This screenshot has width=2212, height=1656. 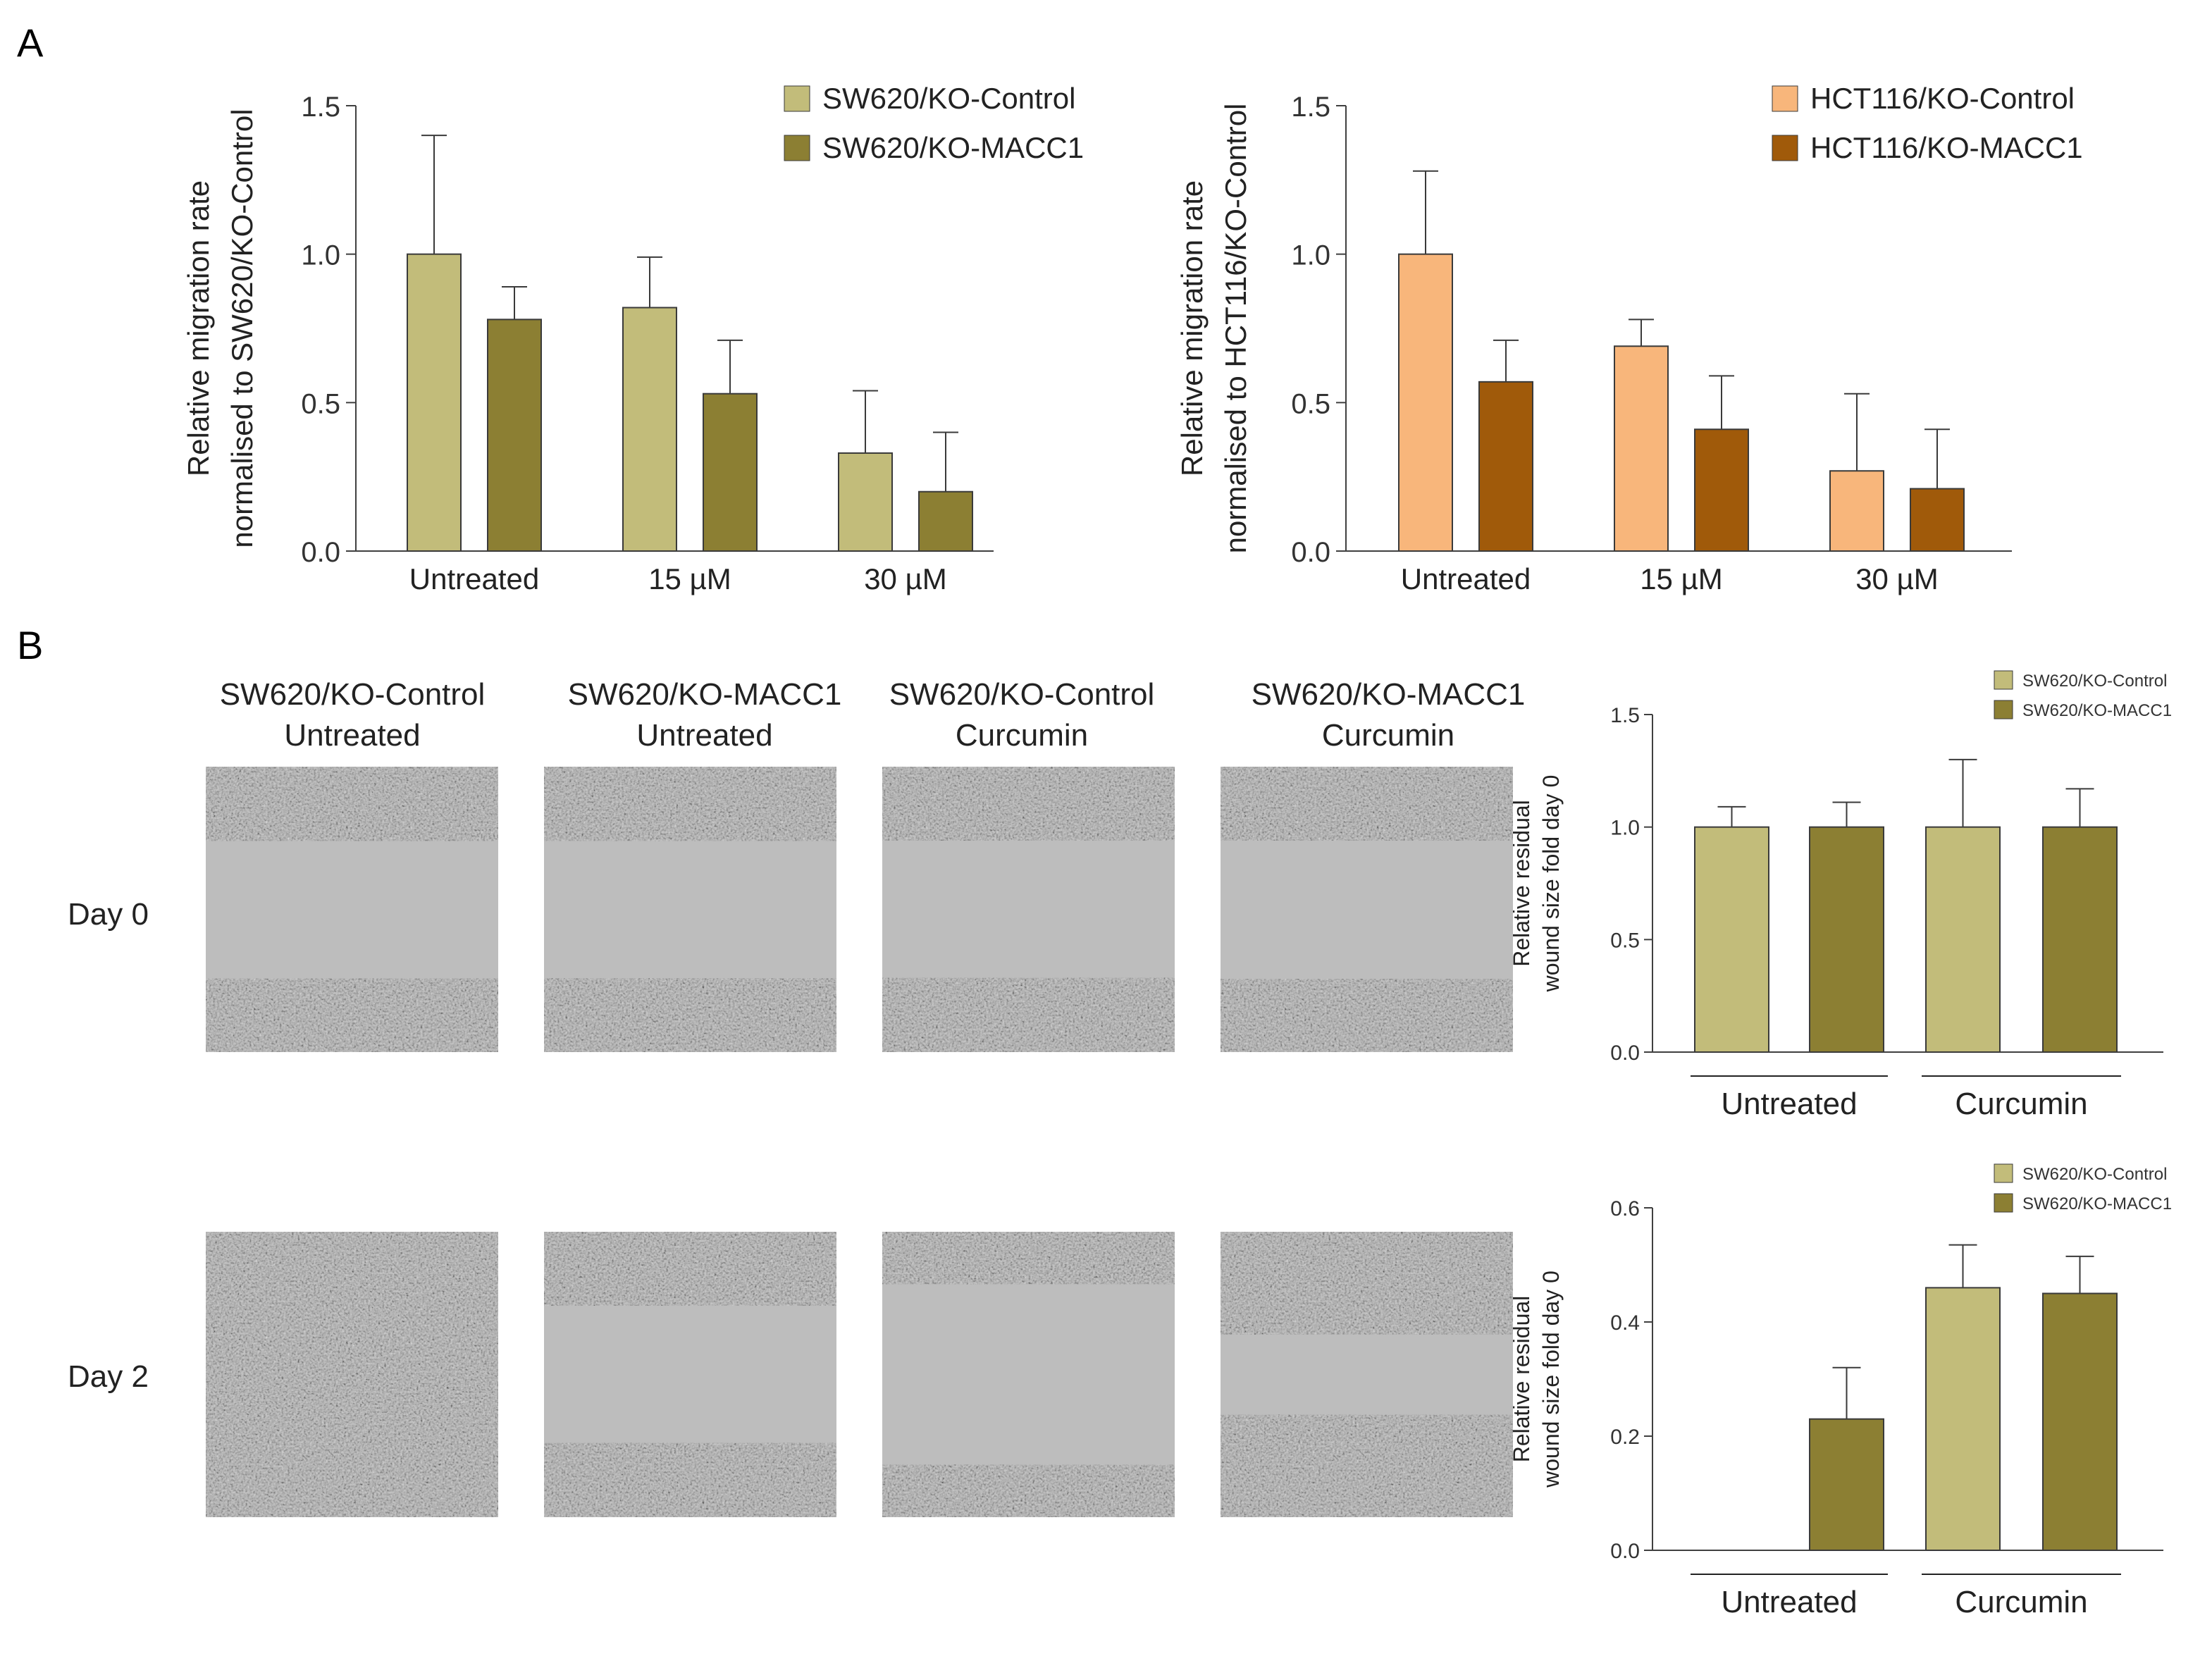 I want to click on panel-a-label: A, so click(x=30, y=42).